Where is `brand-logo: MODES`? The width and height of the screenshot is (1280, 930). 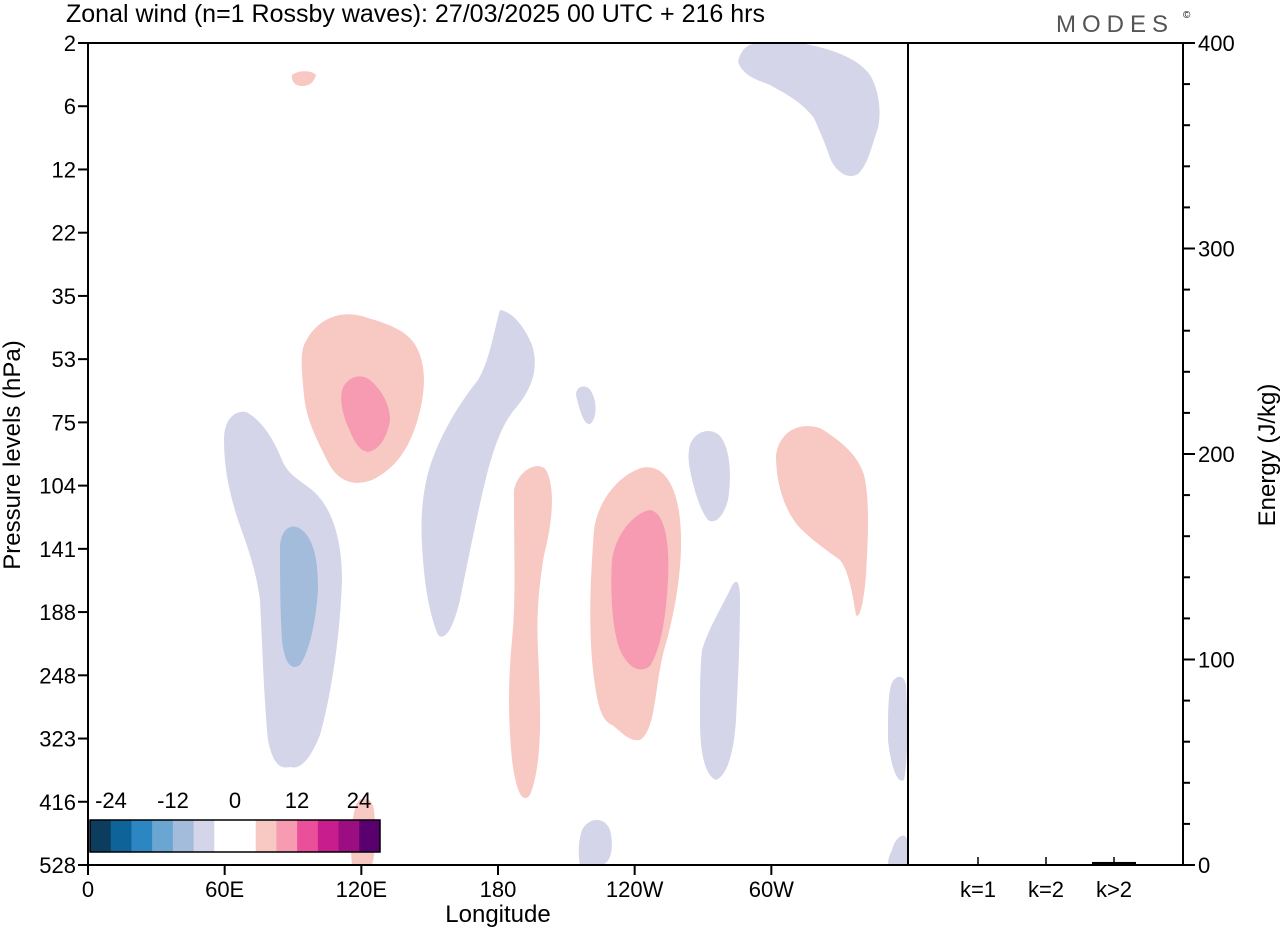
brand-logo: MODES is located at coordinates (1115, 24).